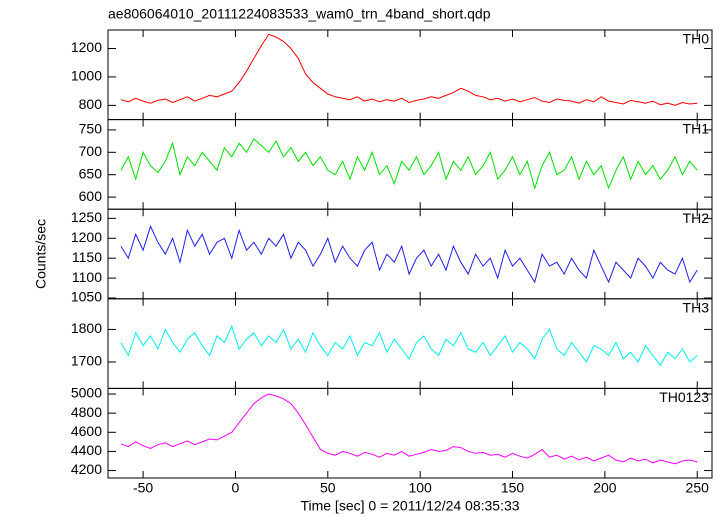 This screenshot has width=725, height=516. Describe the element at coordinates (684, 397) in the screenshot. I see `panel-label: TH0123` at that location.